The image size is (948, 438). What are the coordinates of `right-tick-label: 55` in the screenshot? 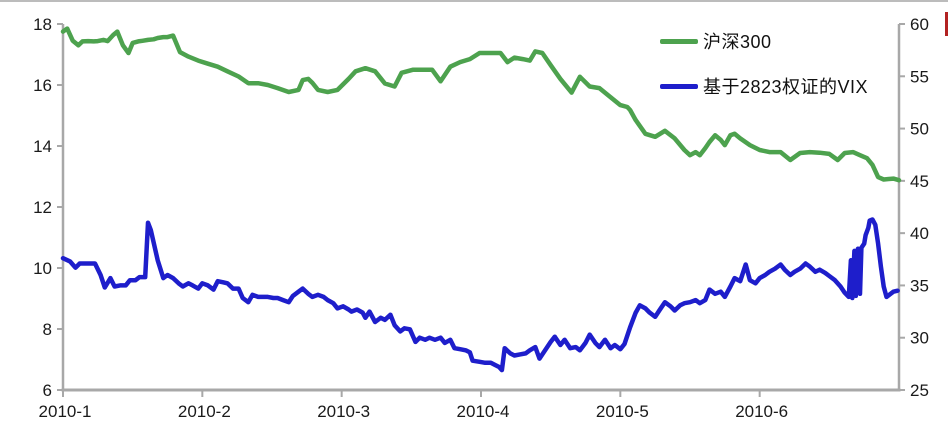 It's located at (919, 76).